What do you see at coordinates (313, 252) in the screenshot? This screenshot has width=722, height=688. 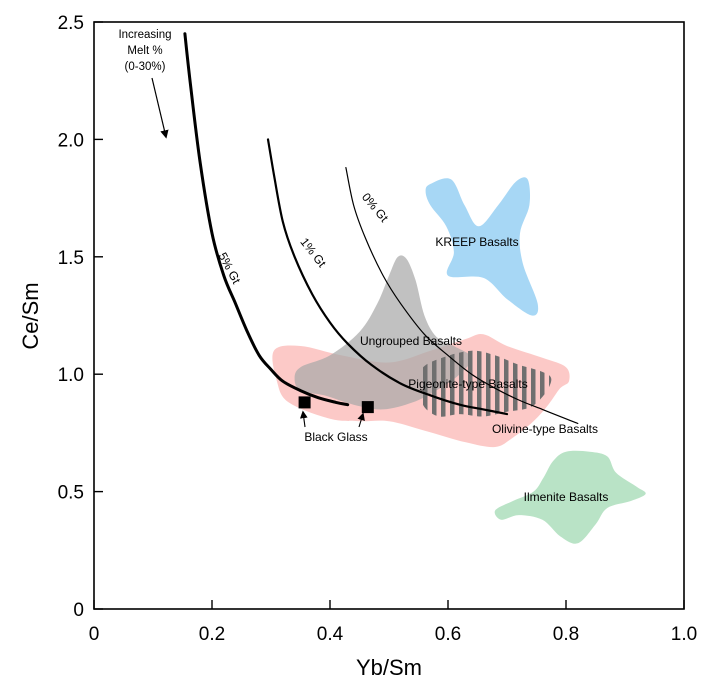 I see `curve-label-1-gt: 1% Gt` at bounding box center [313, 252].